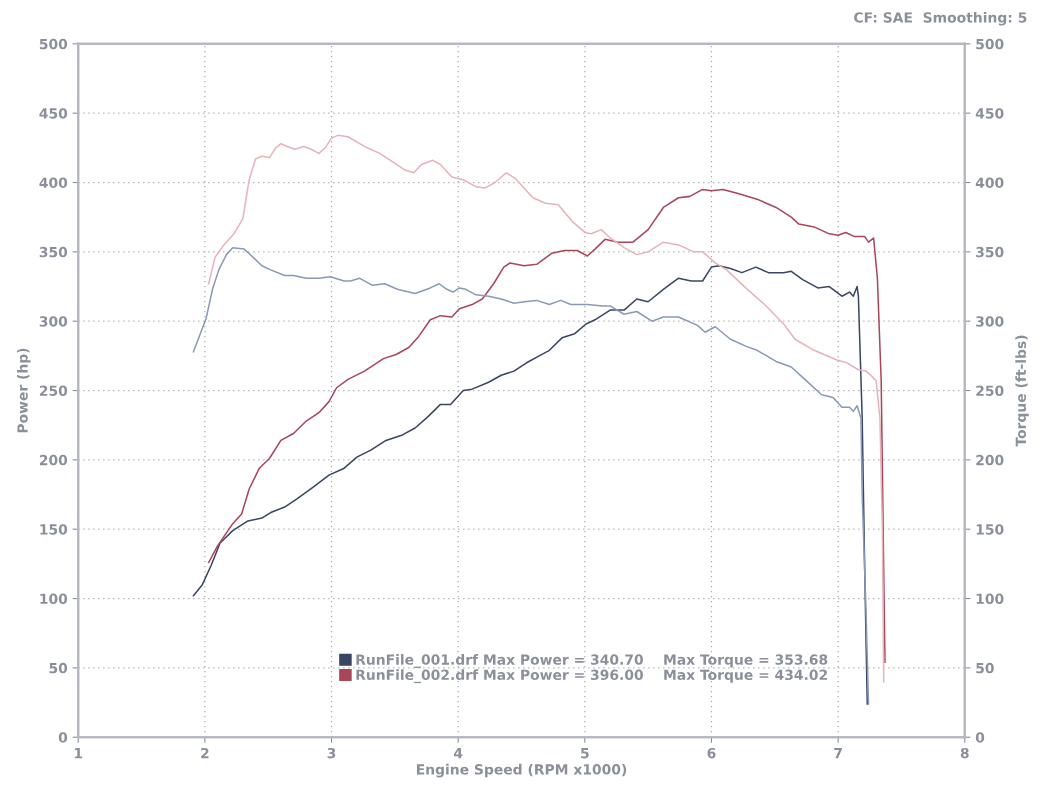  I want to click on y-tick-label: 300, so click(53, 321).